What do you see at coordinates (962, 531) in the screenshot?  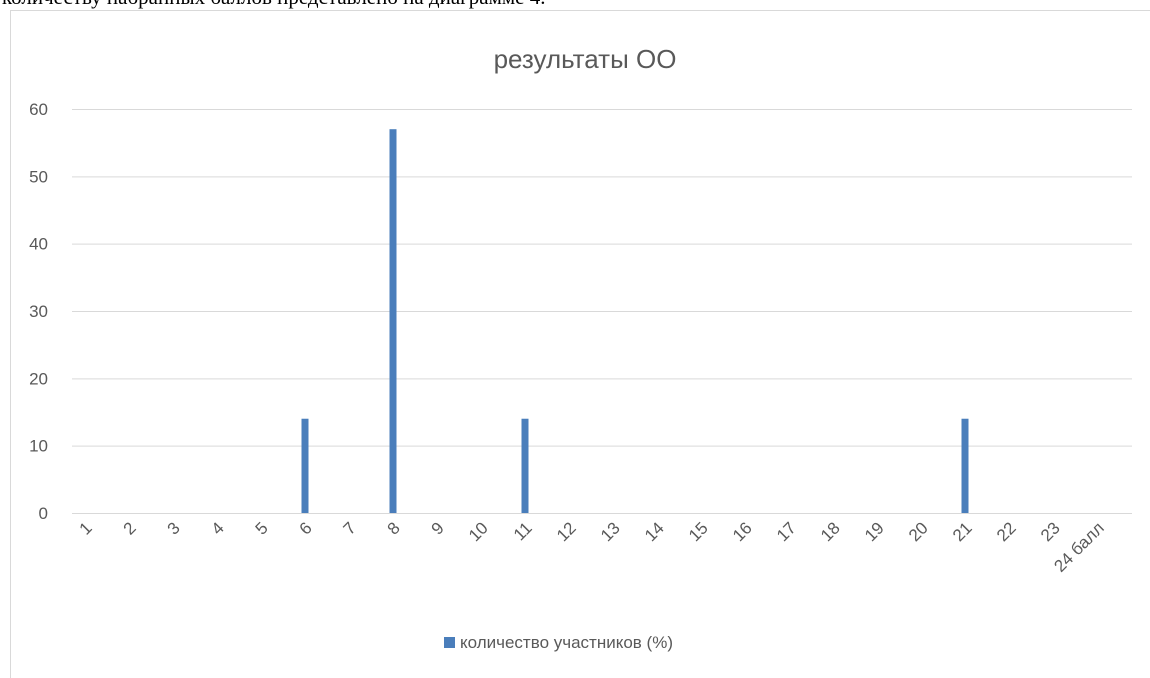 I see `x-tick-label: 21` at bounding box center [962, 531].